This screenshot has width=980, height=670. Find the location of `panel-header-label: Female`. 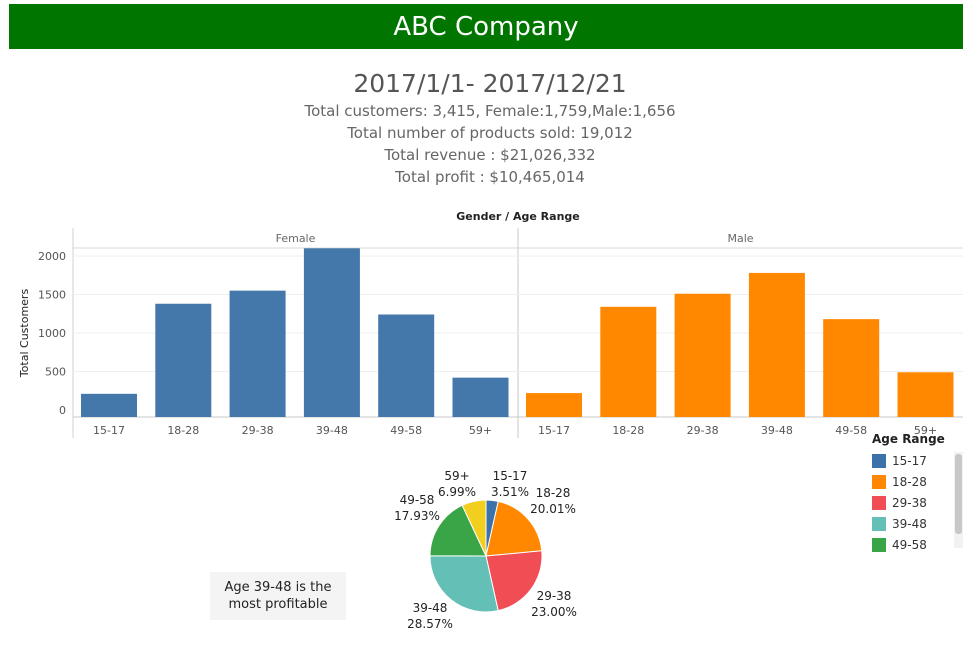

panel-header-label: Female is located at coordinates (296, 238).